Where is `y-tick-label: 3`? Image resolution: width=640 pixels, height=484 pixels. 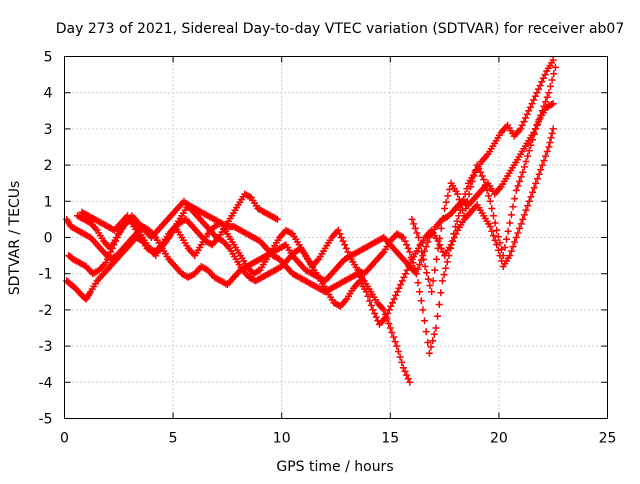 y-tick-label: 3 is located at coordinates (48, 130).